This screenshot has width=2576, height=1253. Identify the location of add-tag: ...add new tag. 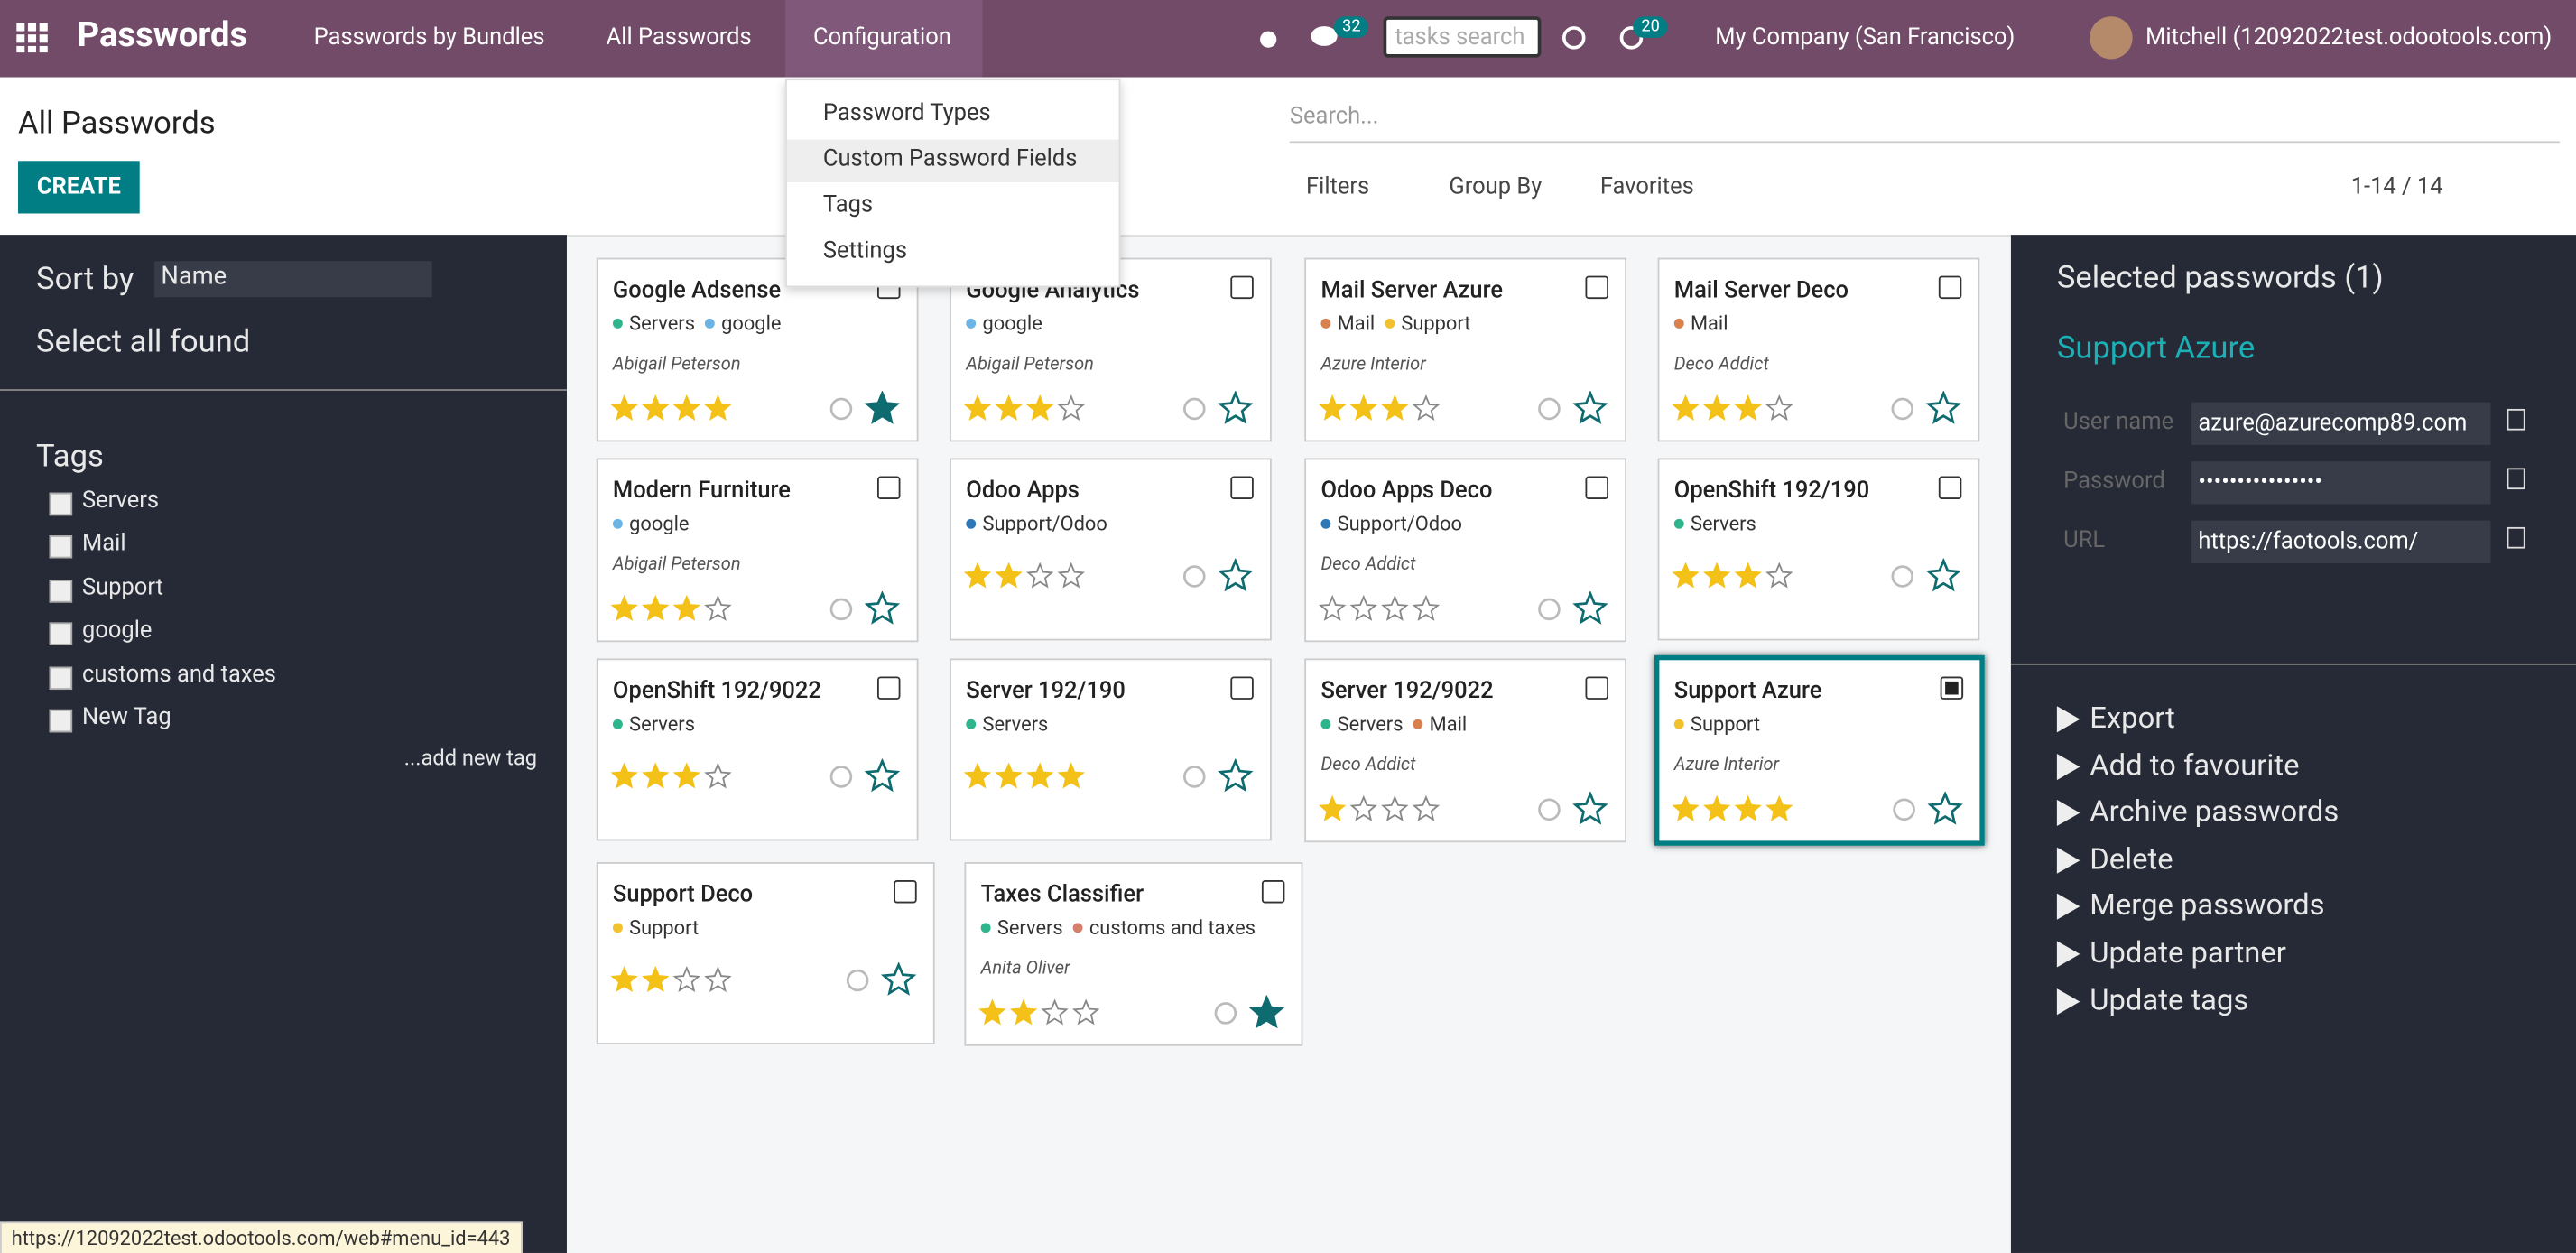
(471, 759).